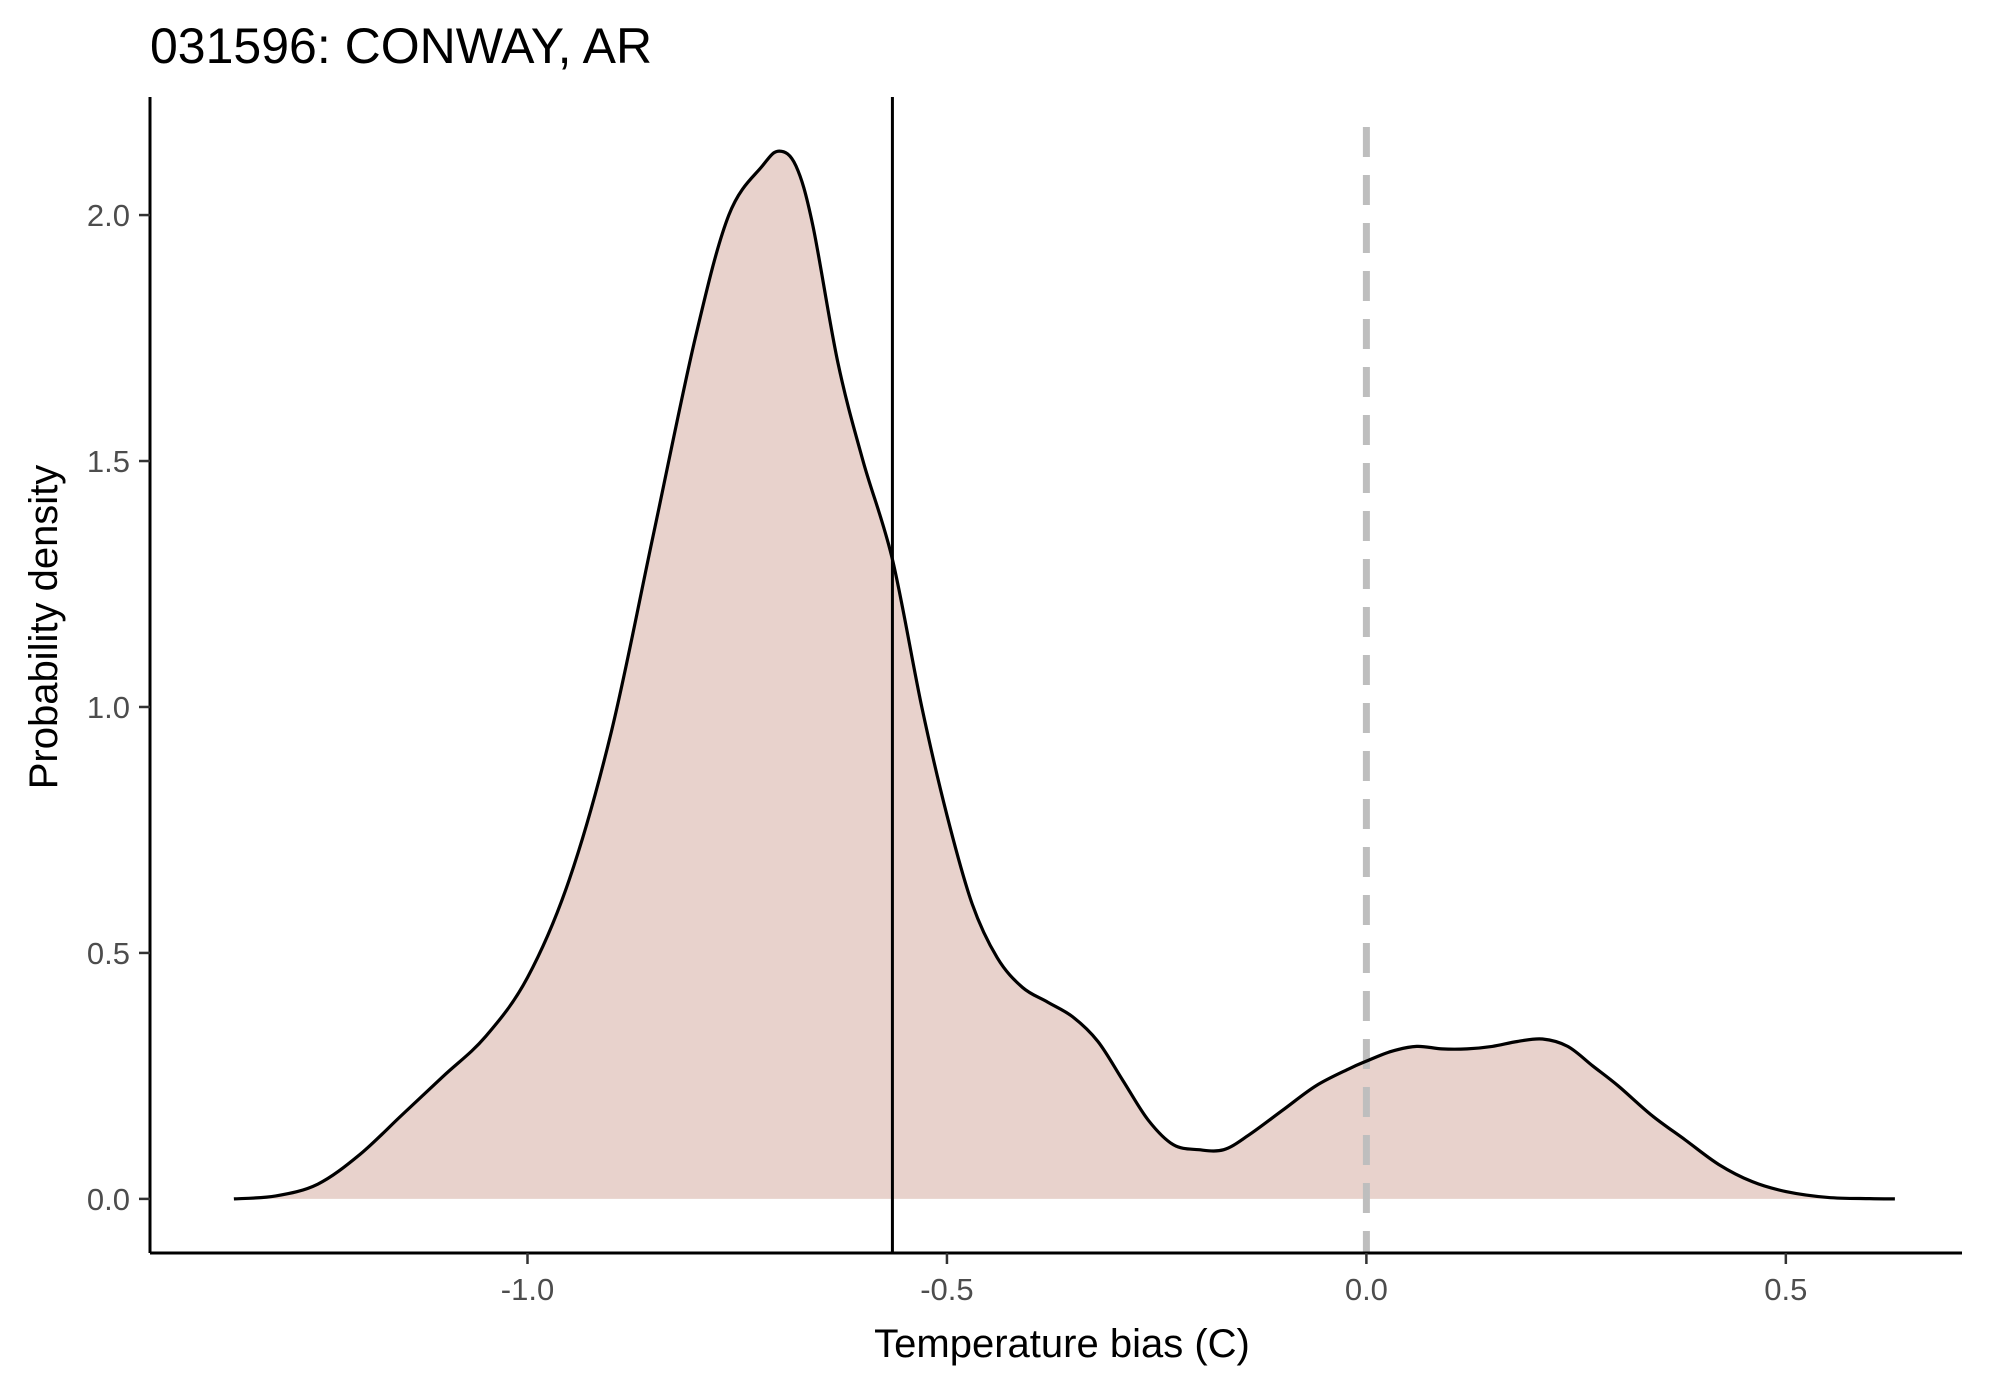 Image resolution: width=1990 pixels, height=1384 pixels. What do you see at coordinates (108, 215) in the screenshot?
I see `y-tick-label: 2.0` at bounding box center [108, 215].